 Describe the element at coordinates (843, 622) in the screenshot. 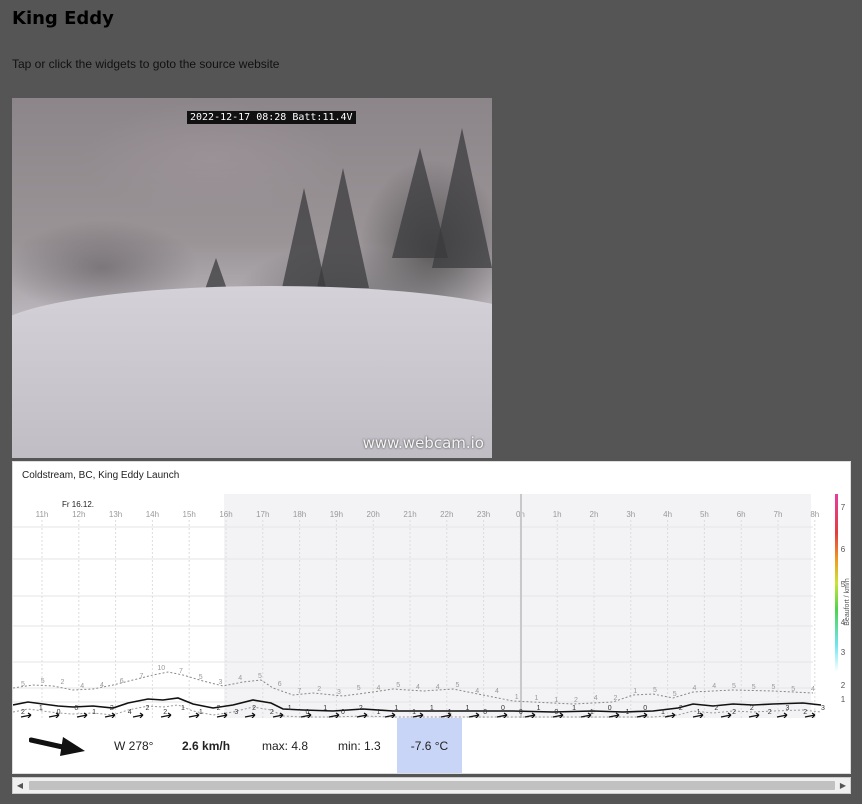

I see `y-tick-label: 4` at that location.